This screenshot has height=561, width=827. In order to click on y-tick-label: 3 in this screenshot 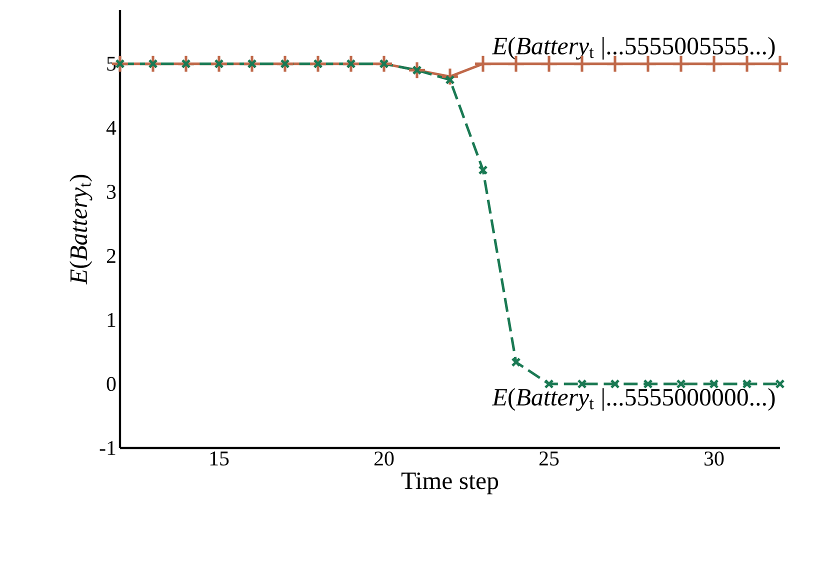, I will do `click(111, 191)`.